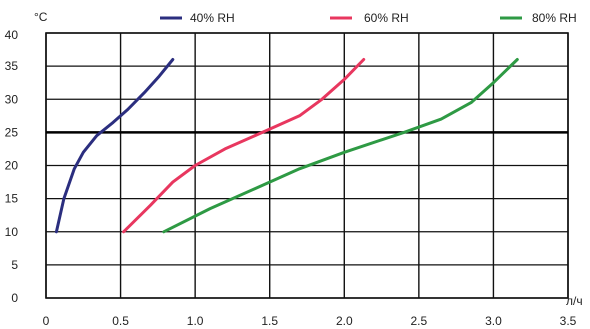 This screenshot has width=590, height=329. What do you see at coordinates (419, 321) in the screenshot?
I see `x-tick-label: 2.5` at bounding box center [419, 321].